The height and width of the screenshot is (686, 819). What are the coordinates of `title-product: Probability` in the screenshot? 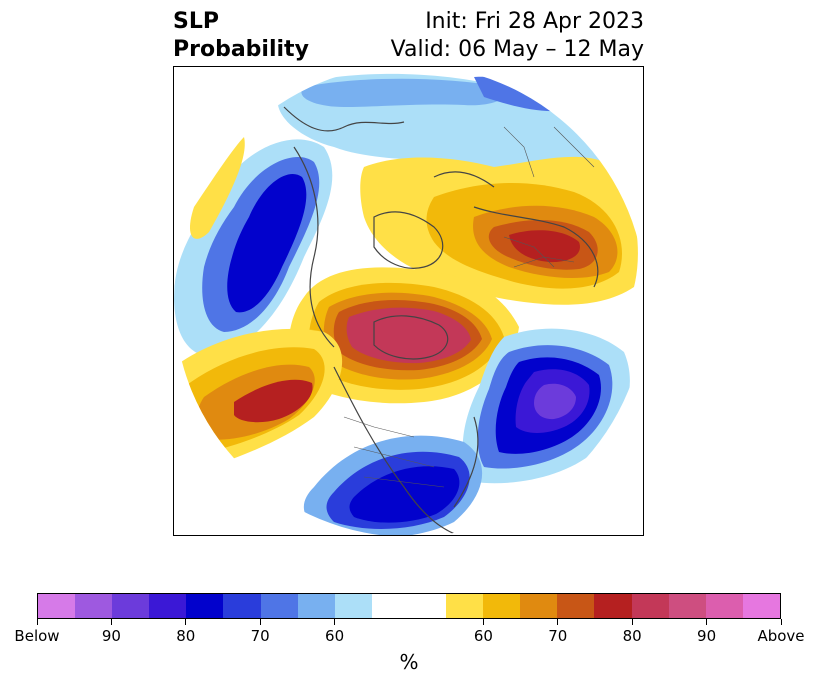 It's located at (241, 49).